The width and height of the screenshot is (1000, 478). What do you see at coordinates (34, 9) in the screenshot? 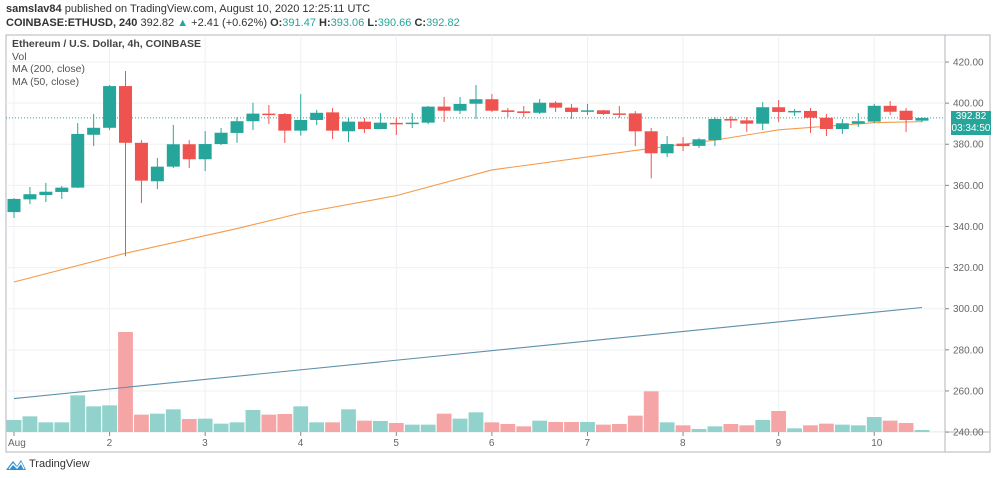
I see `author: samslav84` at bounding box center [34, 9].